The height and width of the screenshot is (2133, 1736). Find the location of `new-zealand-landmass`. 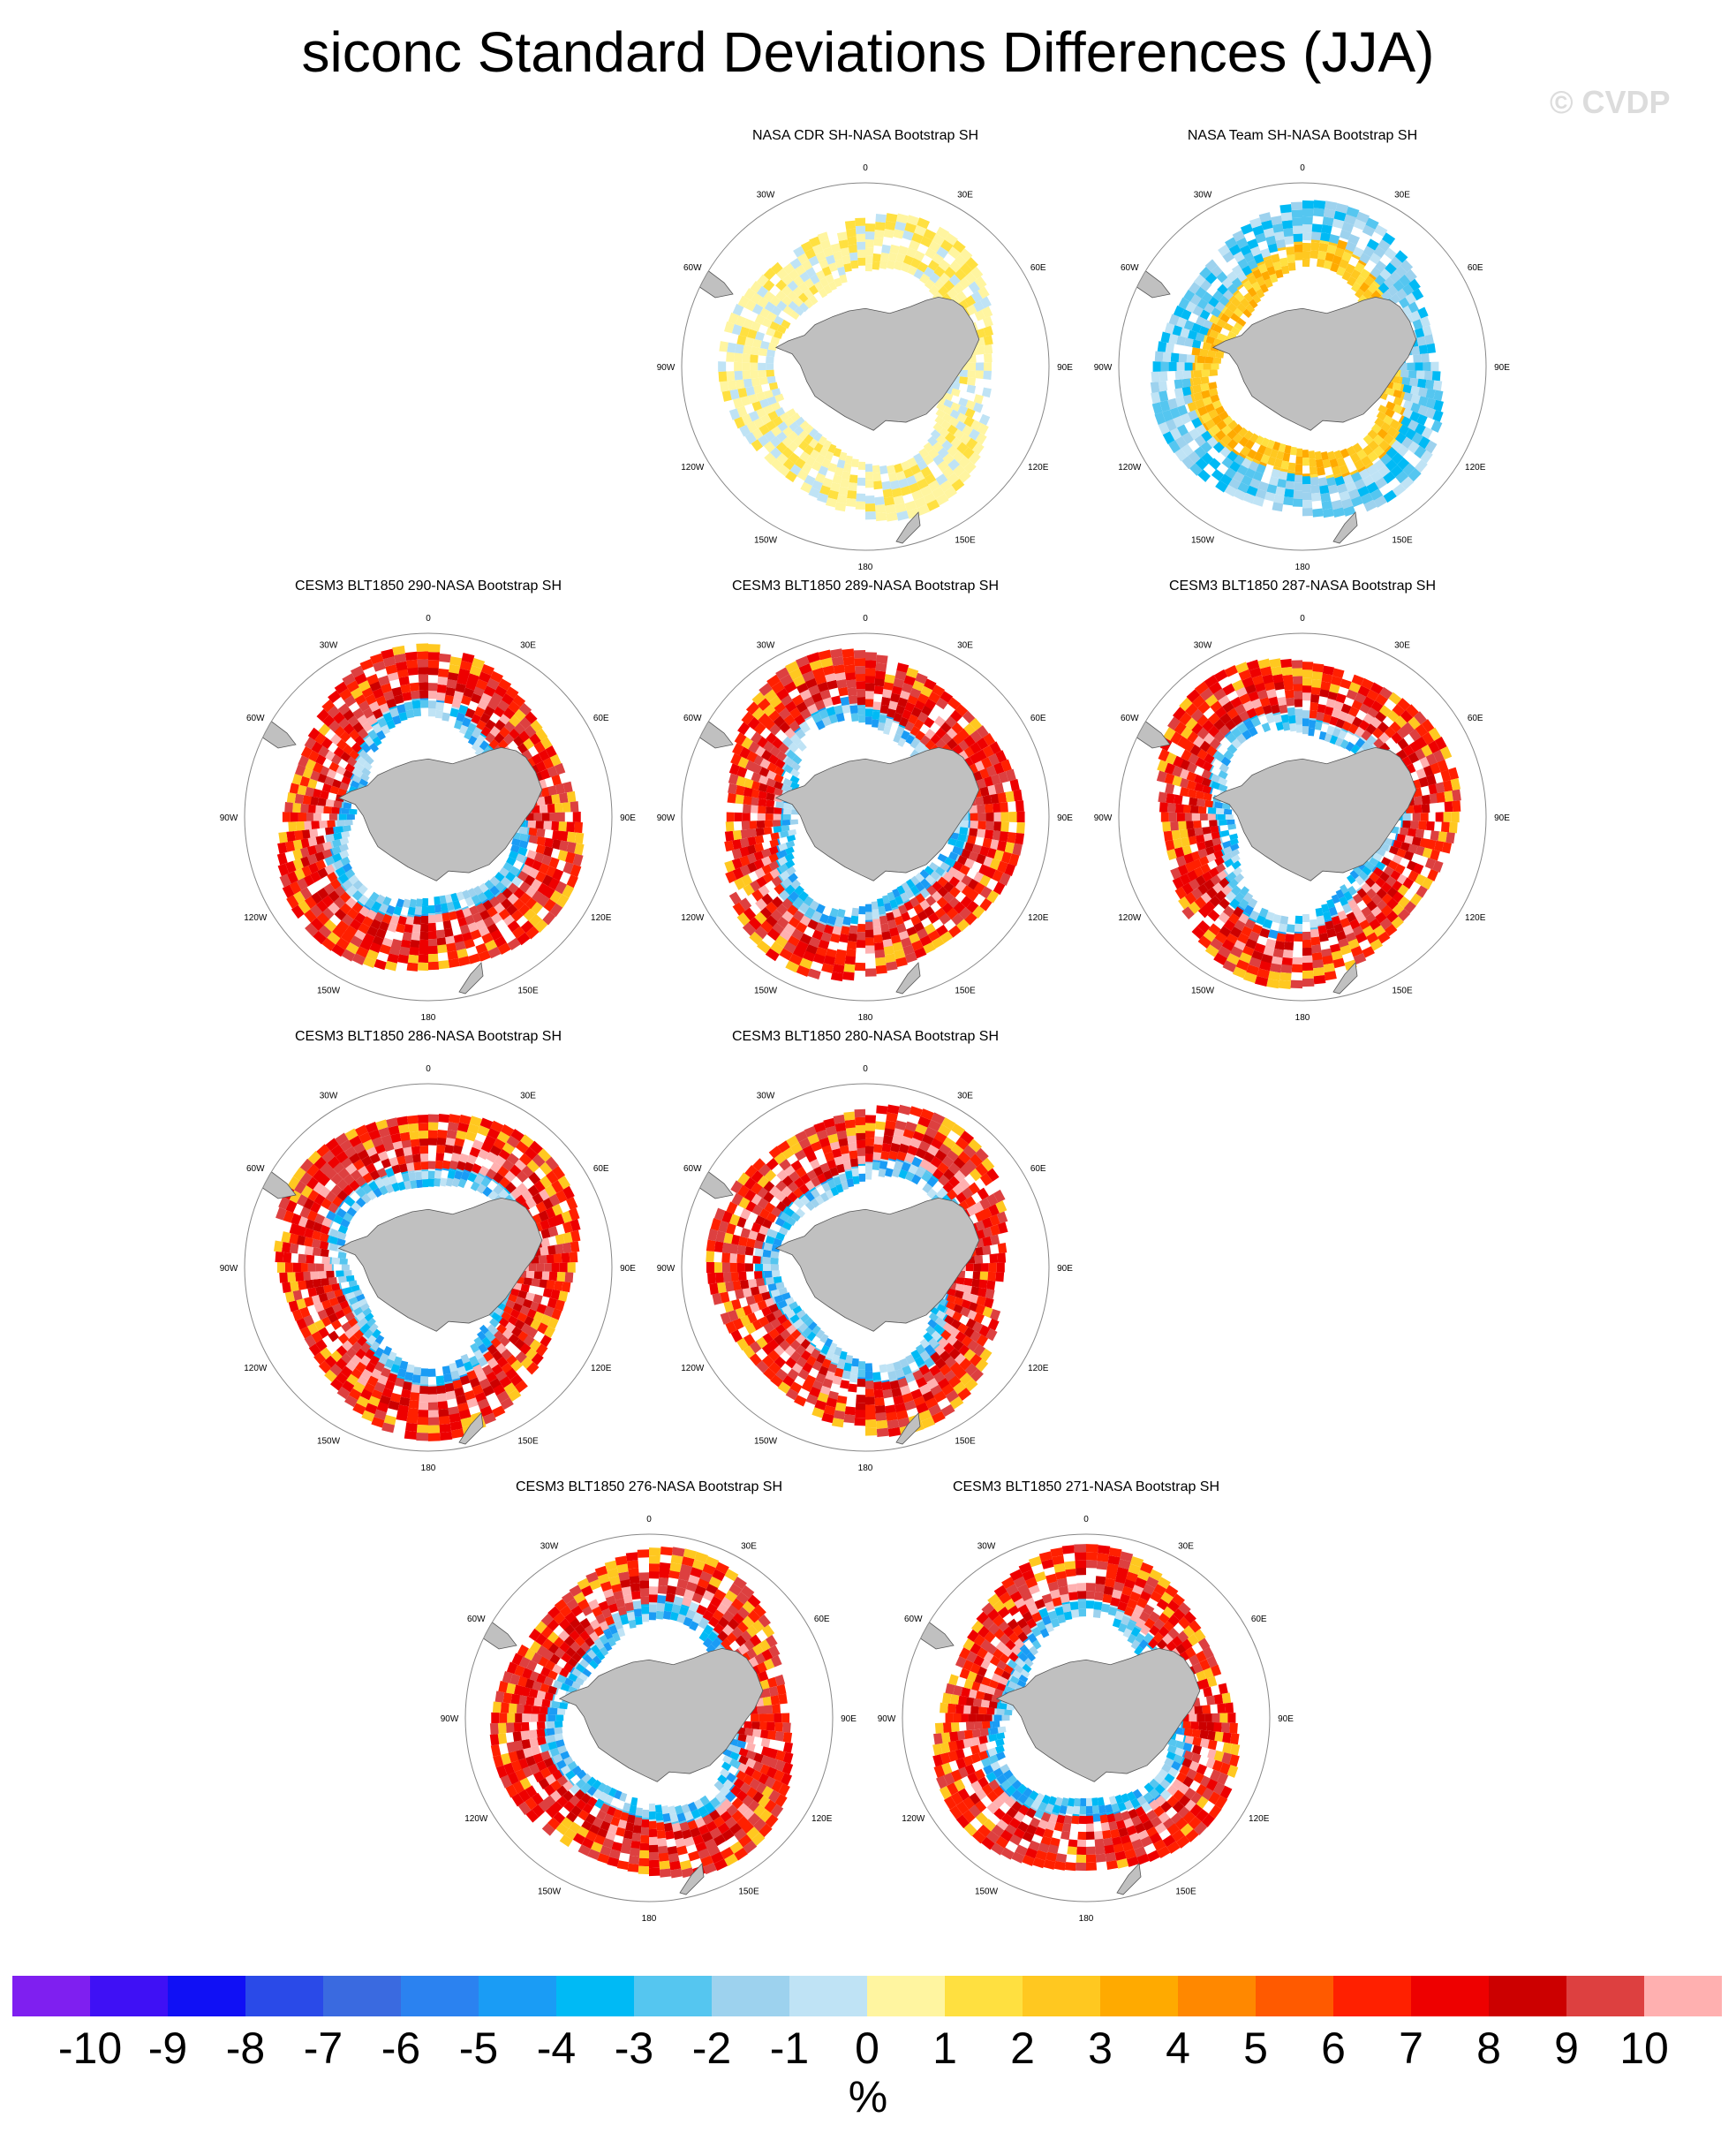

new-zealand-landmass is located at coordinates (908, 978).